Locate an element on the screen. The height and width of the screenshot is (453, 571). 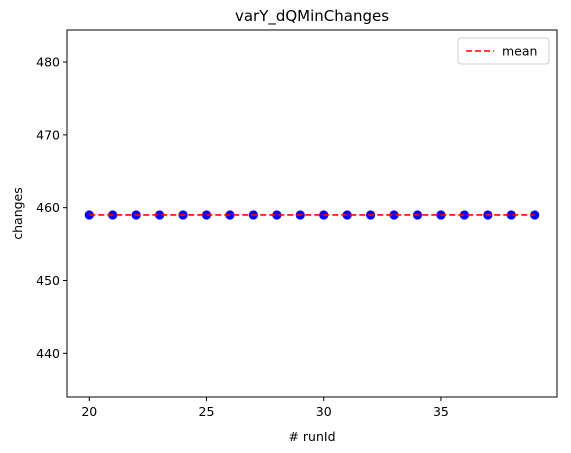
y-tick-label: 470 is located at coordinates (48, 134).